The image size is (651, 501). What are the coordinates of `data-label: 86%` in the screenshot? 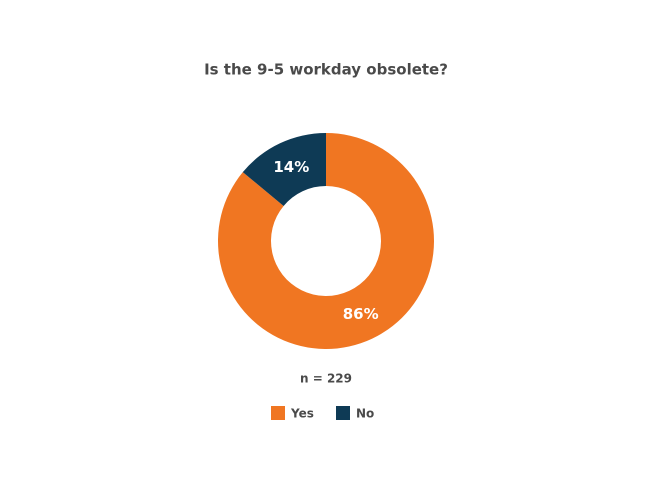 It's located at (361, 314).